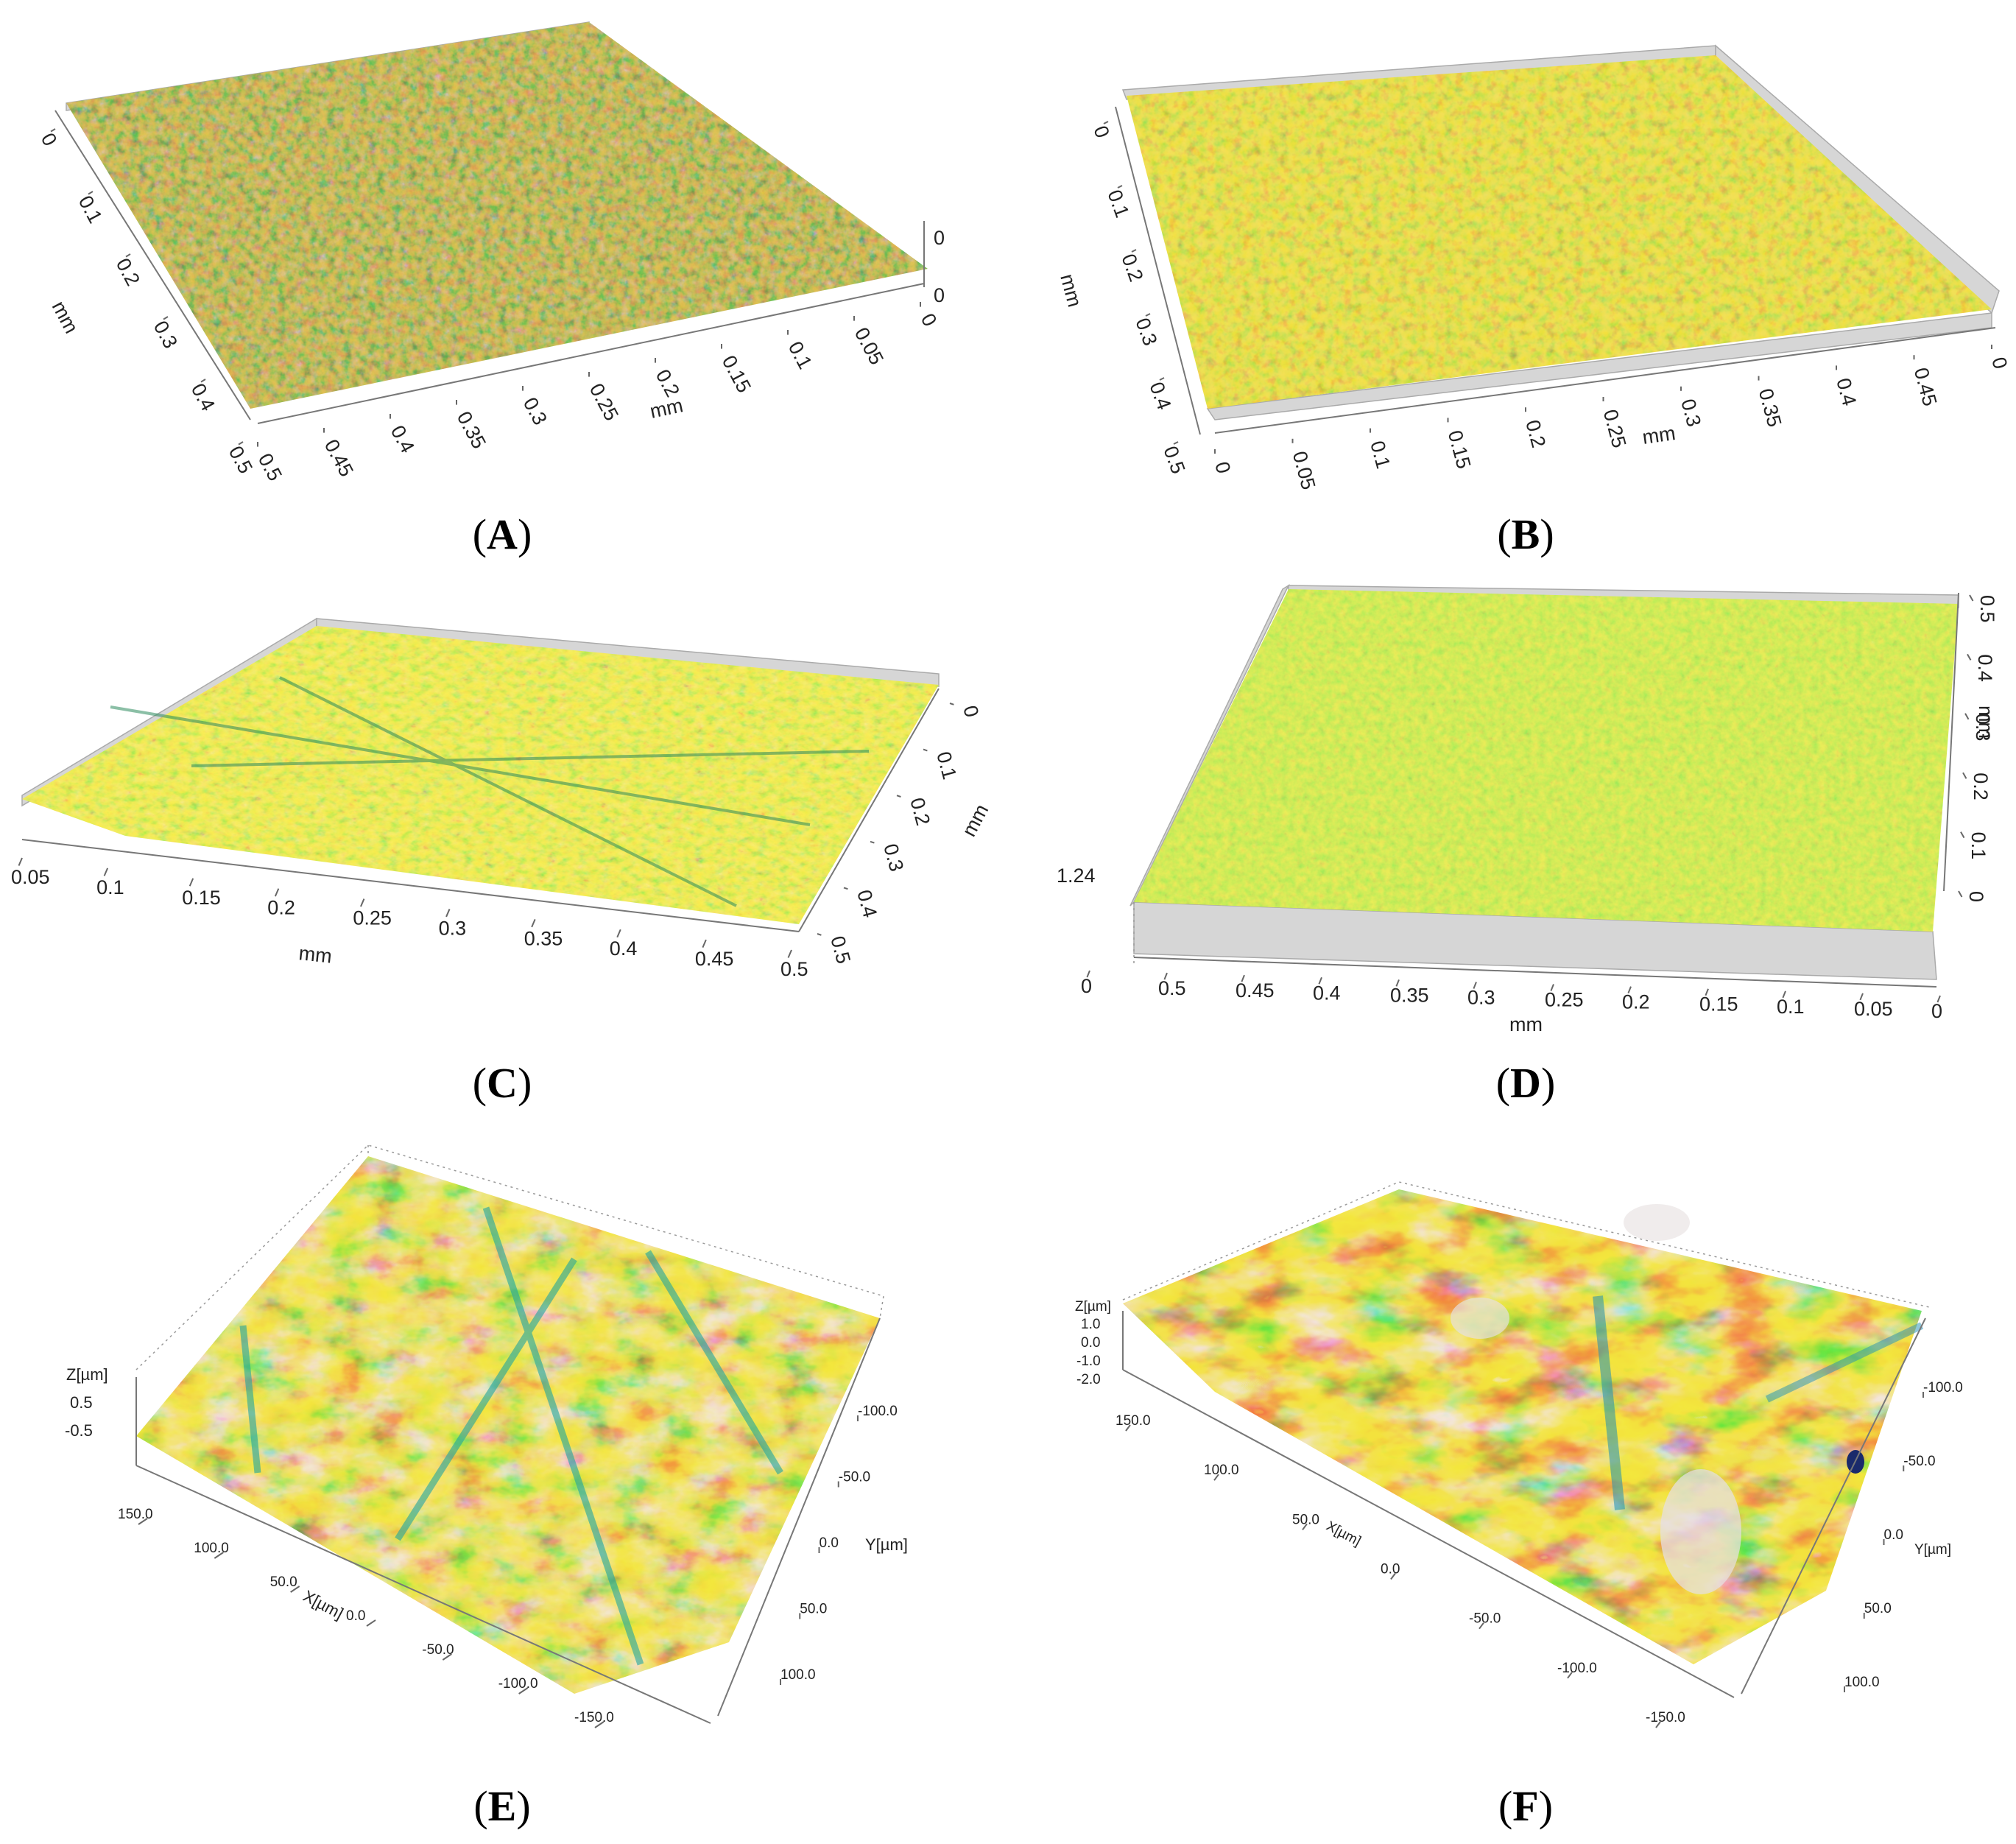 This screenshot has height=1844, width=2016. I want to click on z-tick-f-0: 1.0, so click(1090, 1324).